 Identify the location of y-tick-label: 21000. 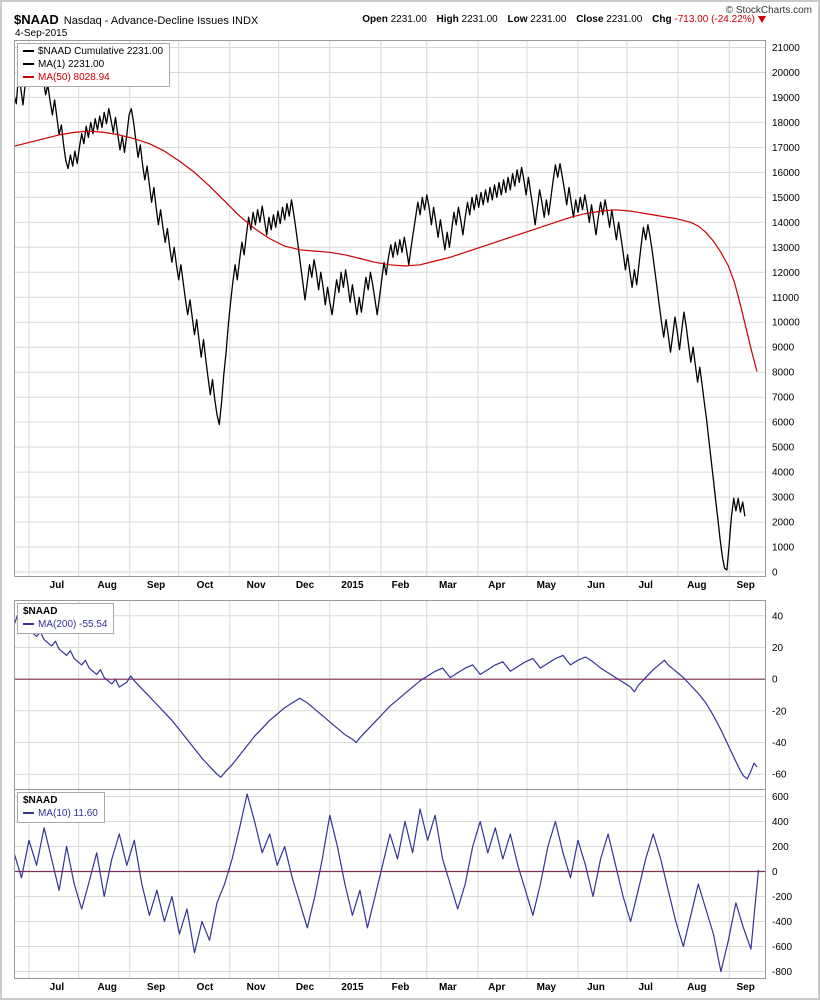
(786, 48).